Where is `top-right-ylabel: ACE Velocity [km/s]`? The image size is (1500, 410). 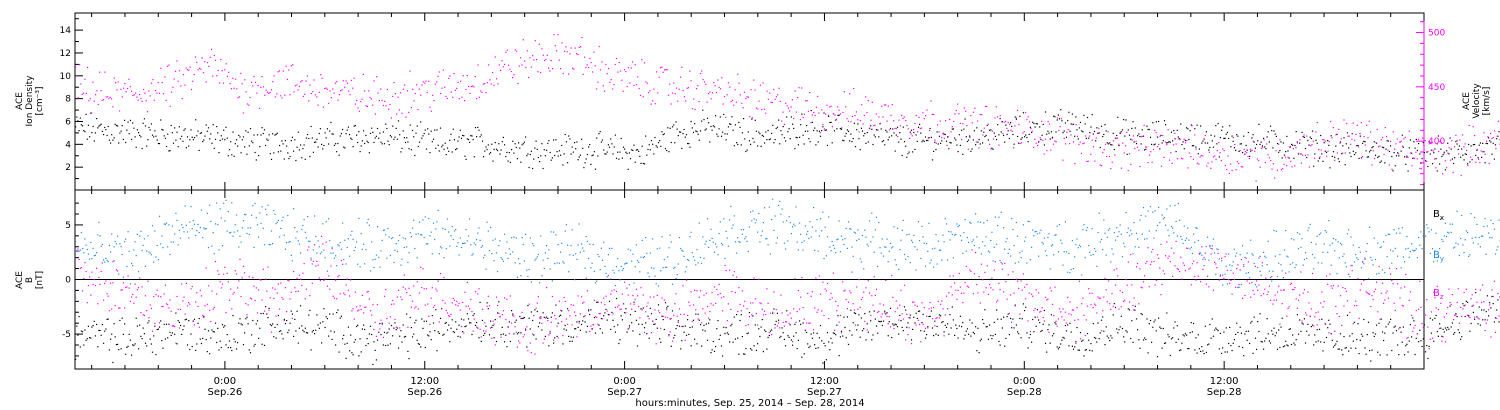 top-right-ylabel: ACE Velocity [km/s] is located at coordinates (1477, 101).